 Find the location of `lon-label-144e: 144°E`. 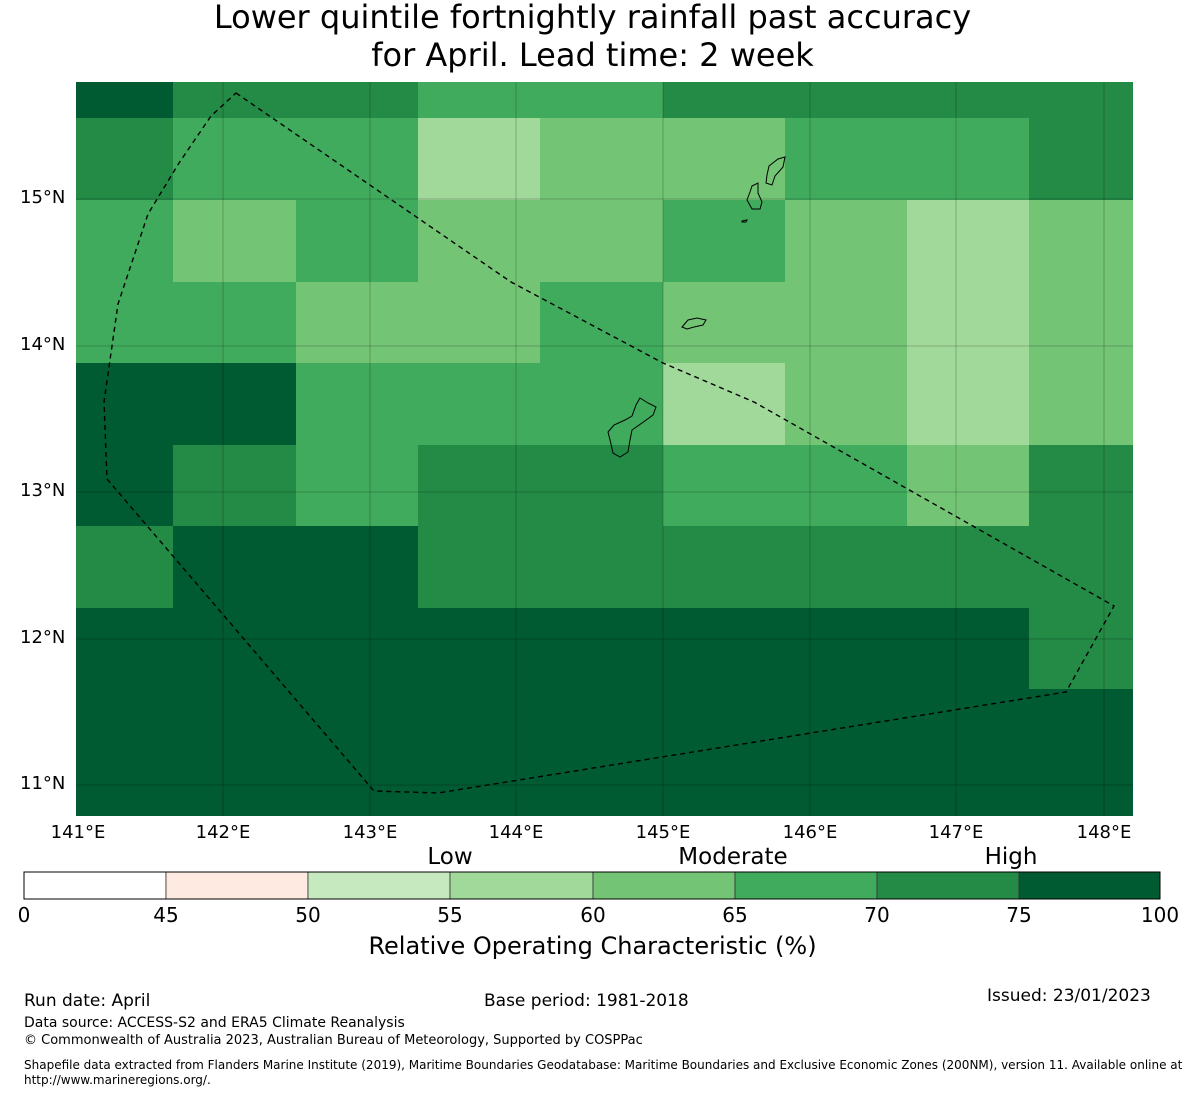

lon-label-144e: 144°E is located at coordinates (516, 832).